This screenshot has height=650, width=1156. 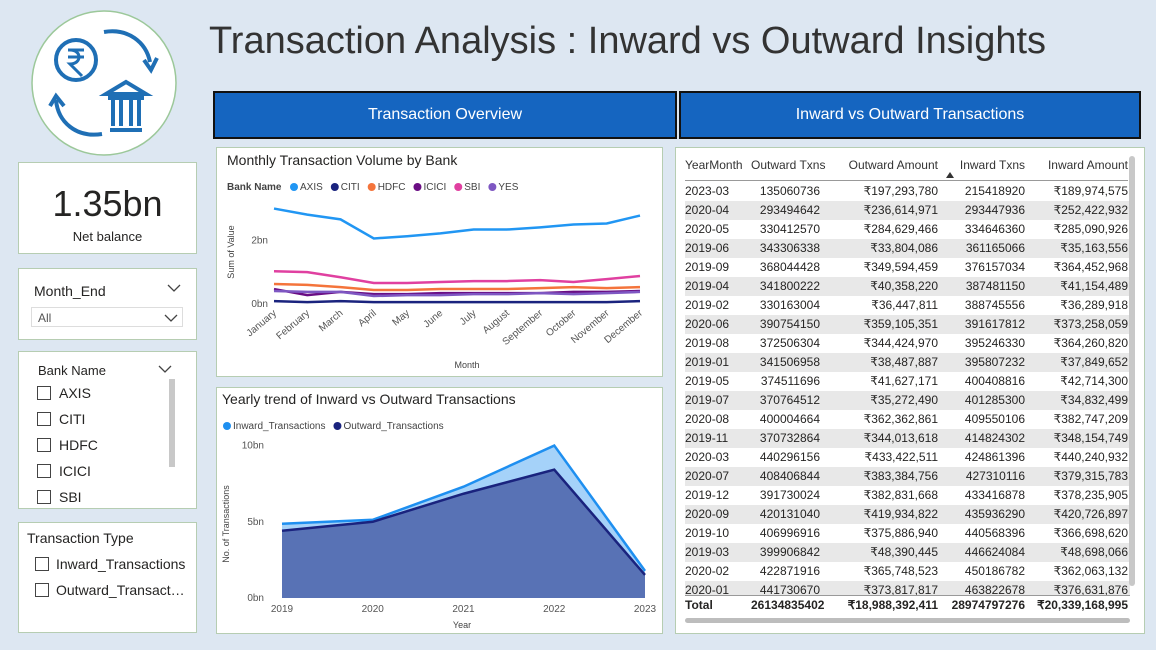 I want to click on scrollbar, so click(x=172, y=423).